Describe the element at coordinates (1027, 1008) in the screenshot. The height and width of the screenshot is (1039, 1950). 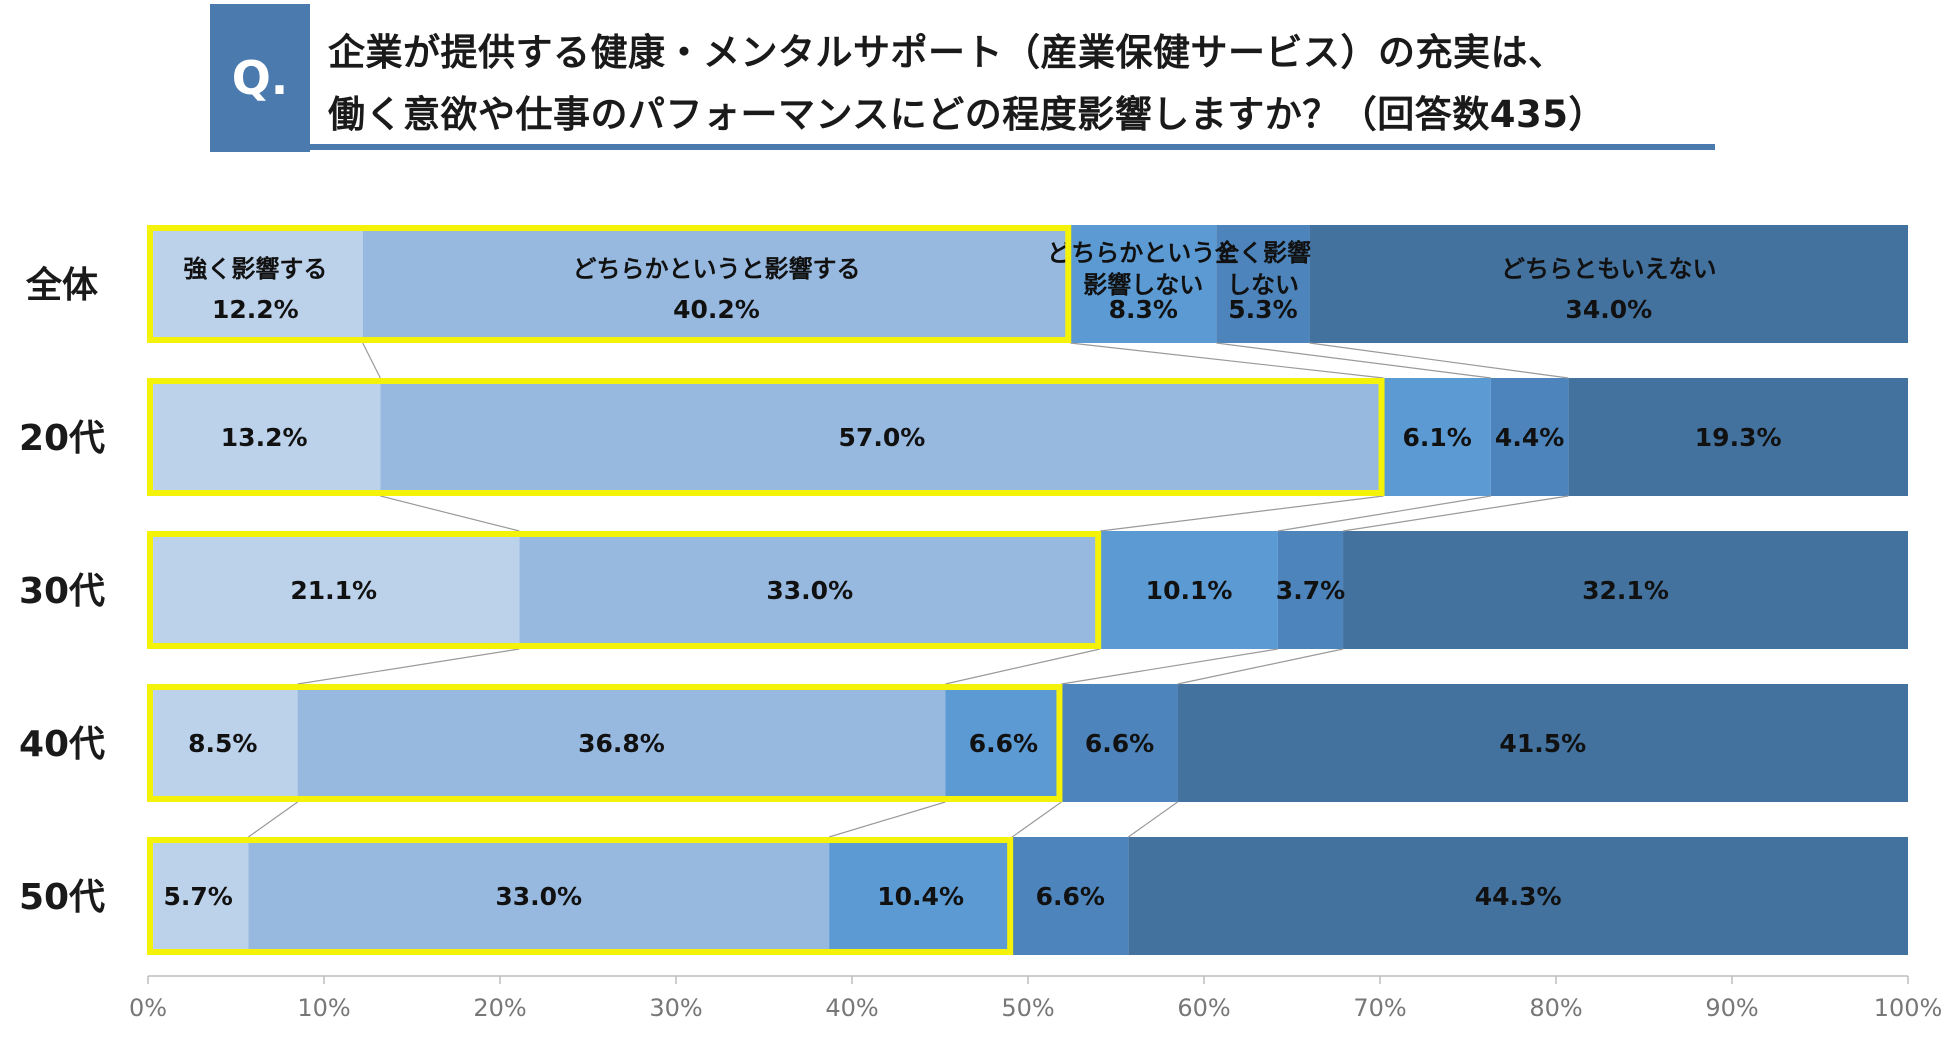
I see `x-tick-label: 50%` at that location.